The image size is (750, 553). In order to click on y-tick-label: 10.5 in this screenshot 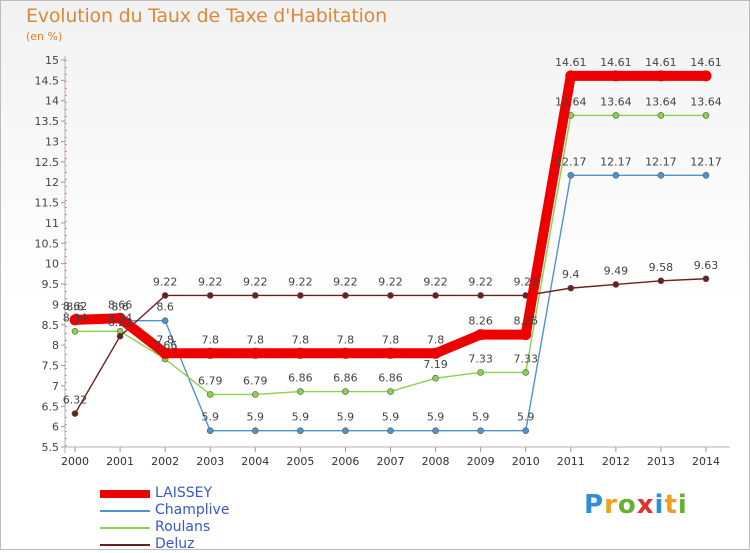, I will do `click(47, 243)`.